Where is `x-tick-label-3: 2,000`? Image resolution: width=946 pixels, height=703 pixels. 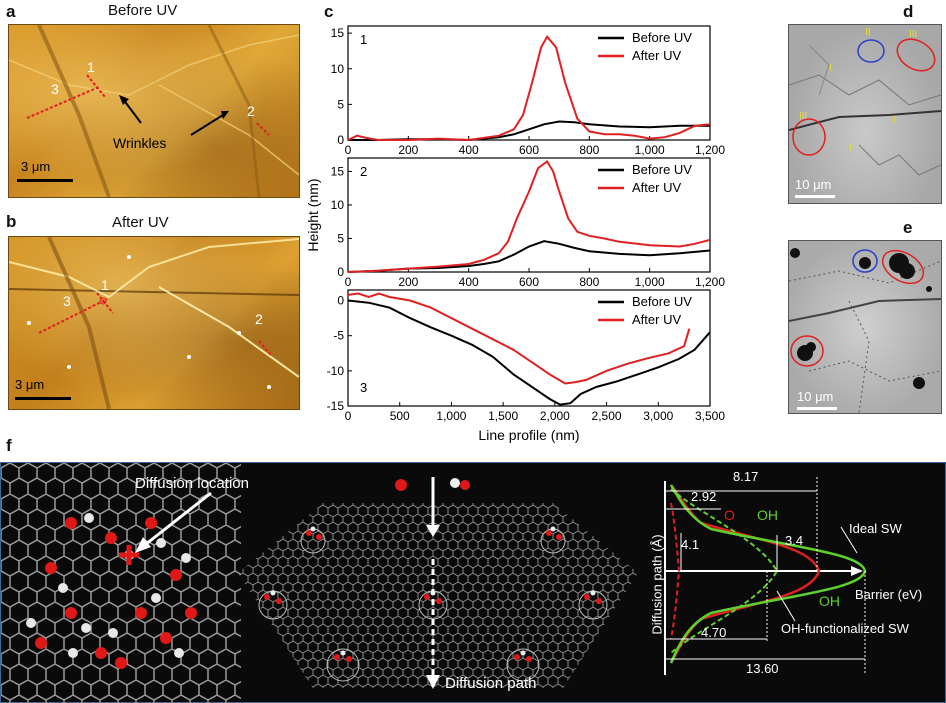 x-tick-label-3: 2,000 is located at coordinates (555, 416).